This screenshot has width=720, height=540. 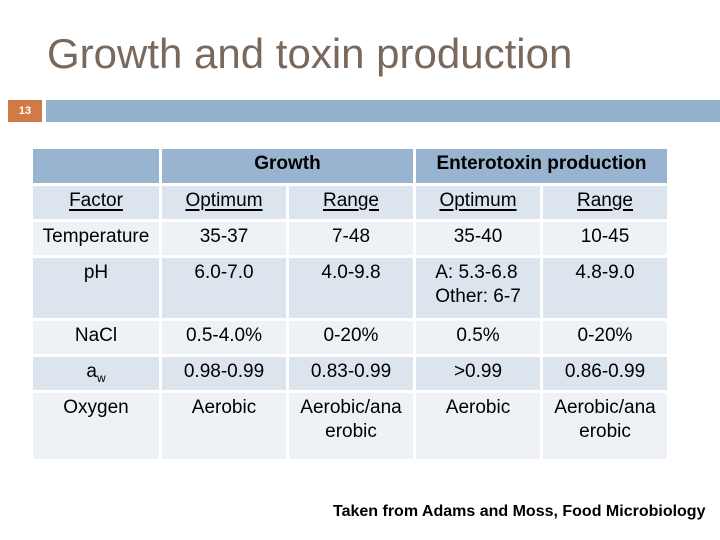 What do you see at coordinates (96, 426) in the screenshot?
I see `factor-cell: Oxygen` at bounding box center [96, 426].